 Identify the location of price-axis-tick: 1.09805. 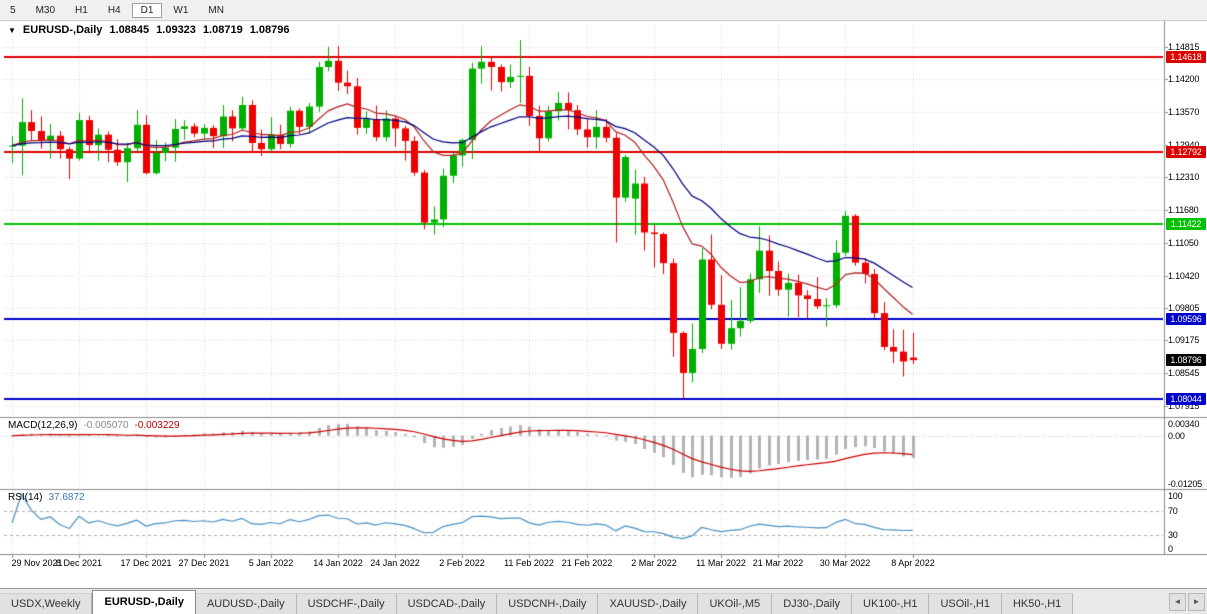
(1184, 308).